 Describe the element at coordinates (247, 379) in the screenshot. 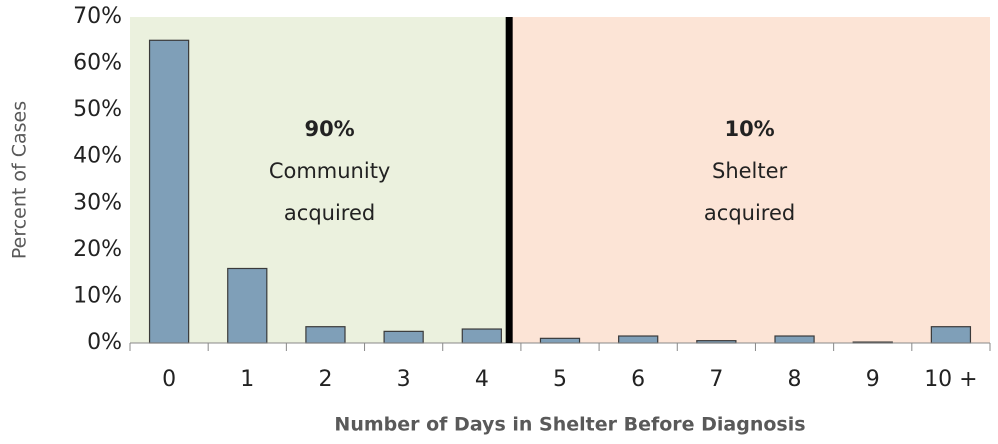

I see `x-tick-label: 1` at that location.